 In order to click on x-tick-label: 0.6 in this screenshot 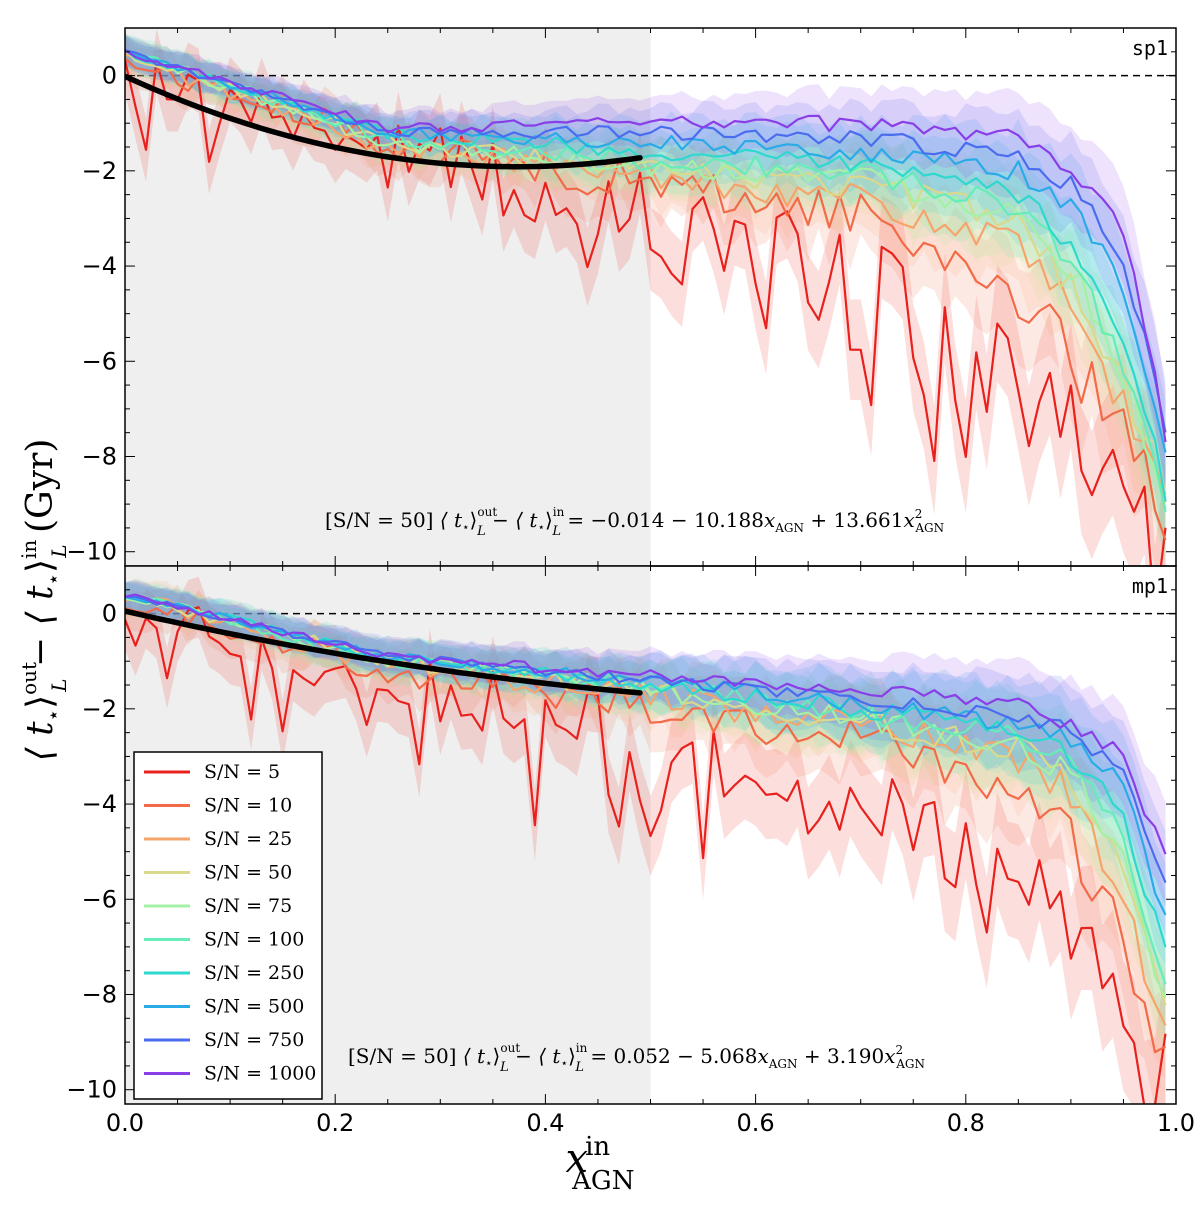, I will do `click(756, 1123)`.